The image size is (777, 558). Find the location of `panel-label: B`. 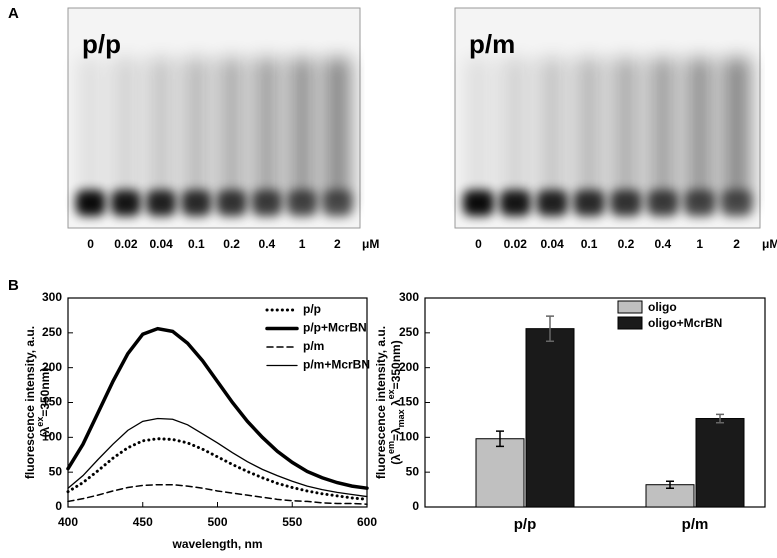

panel-label: B is located at coordinates (13, 285).